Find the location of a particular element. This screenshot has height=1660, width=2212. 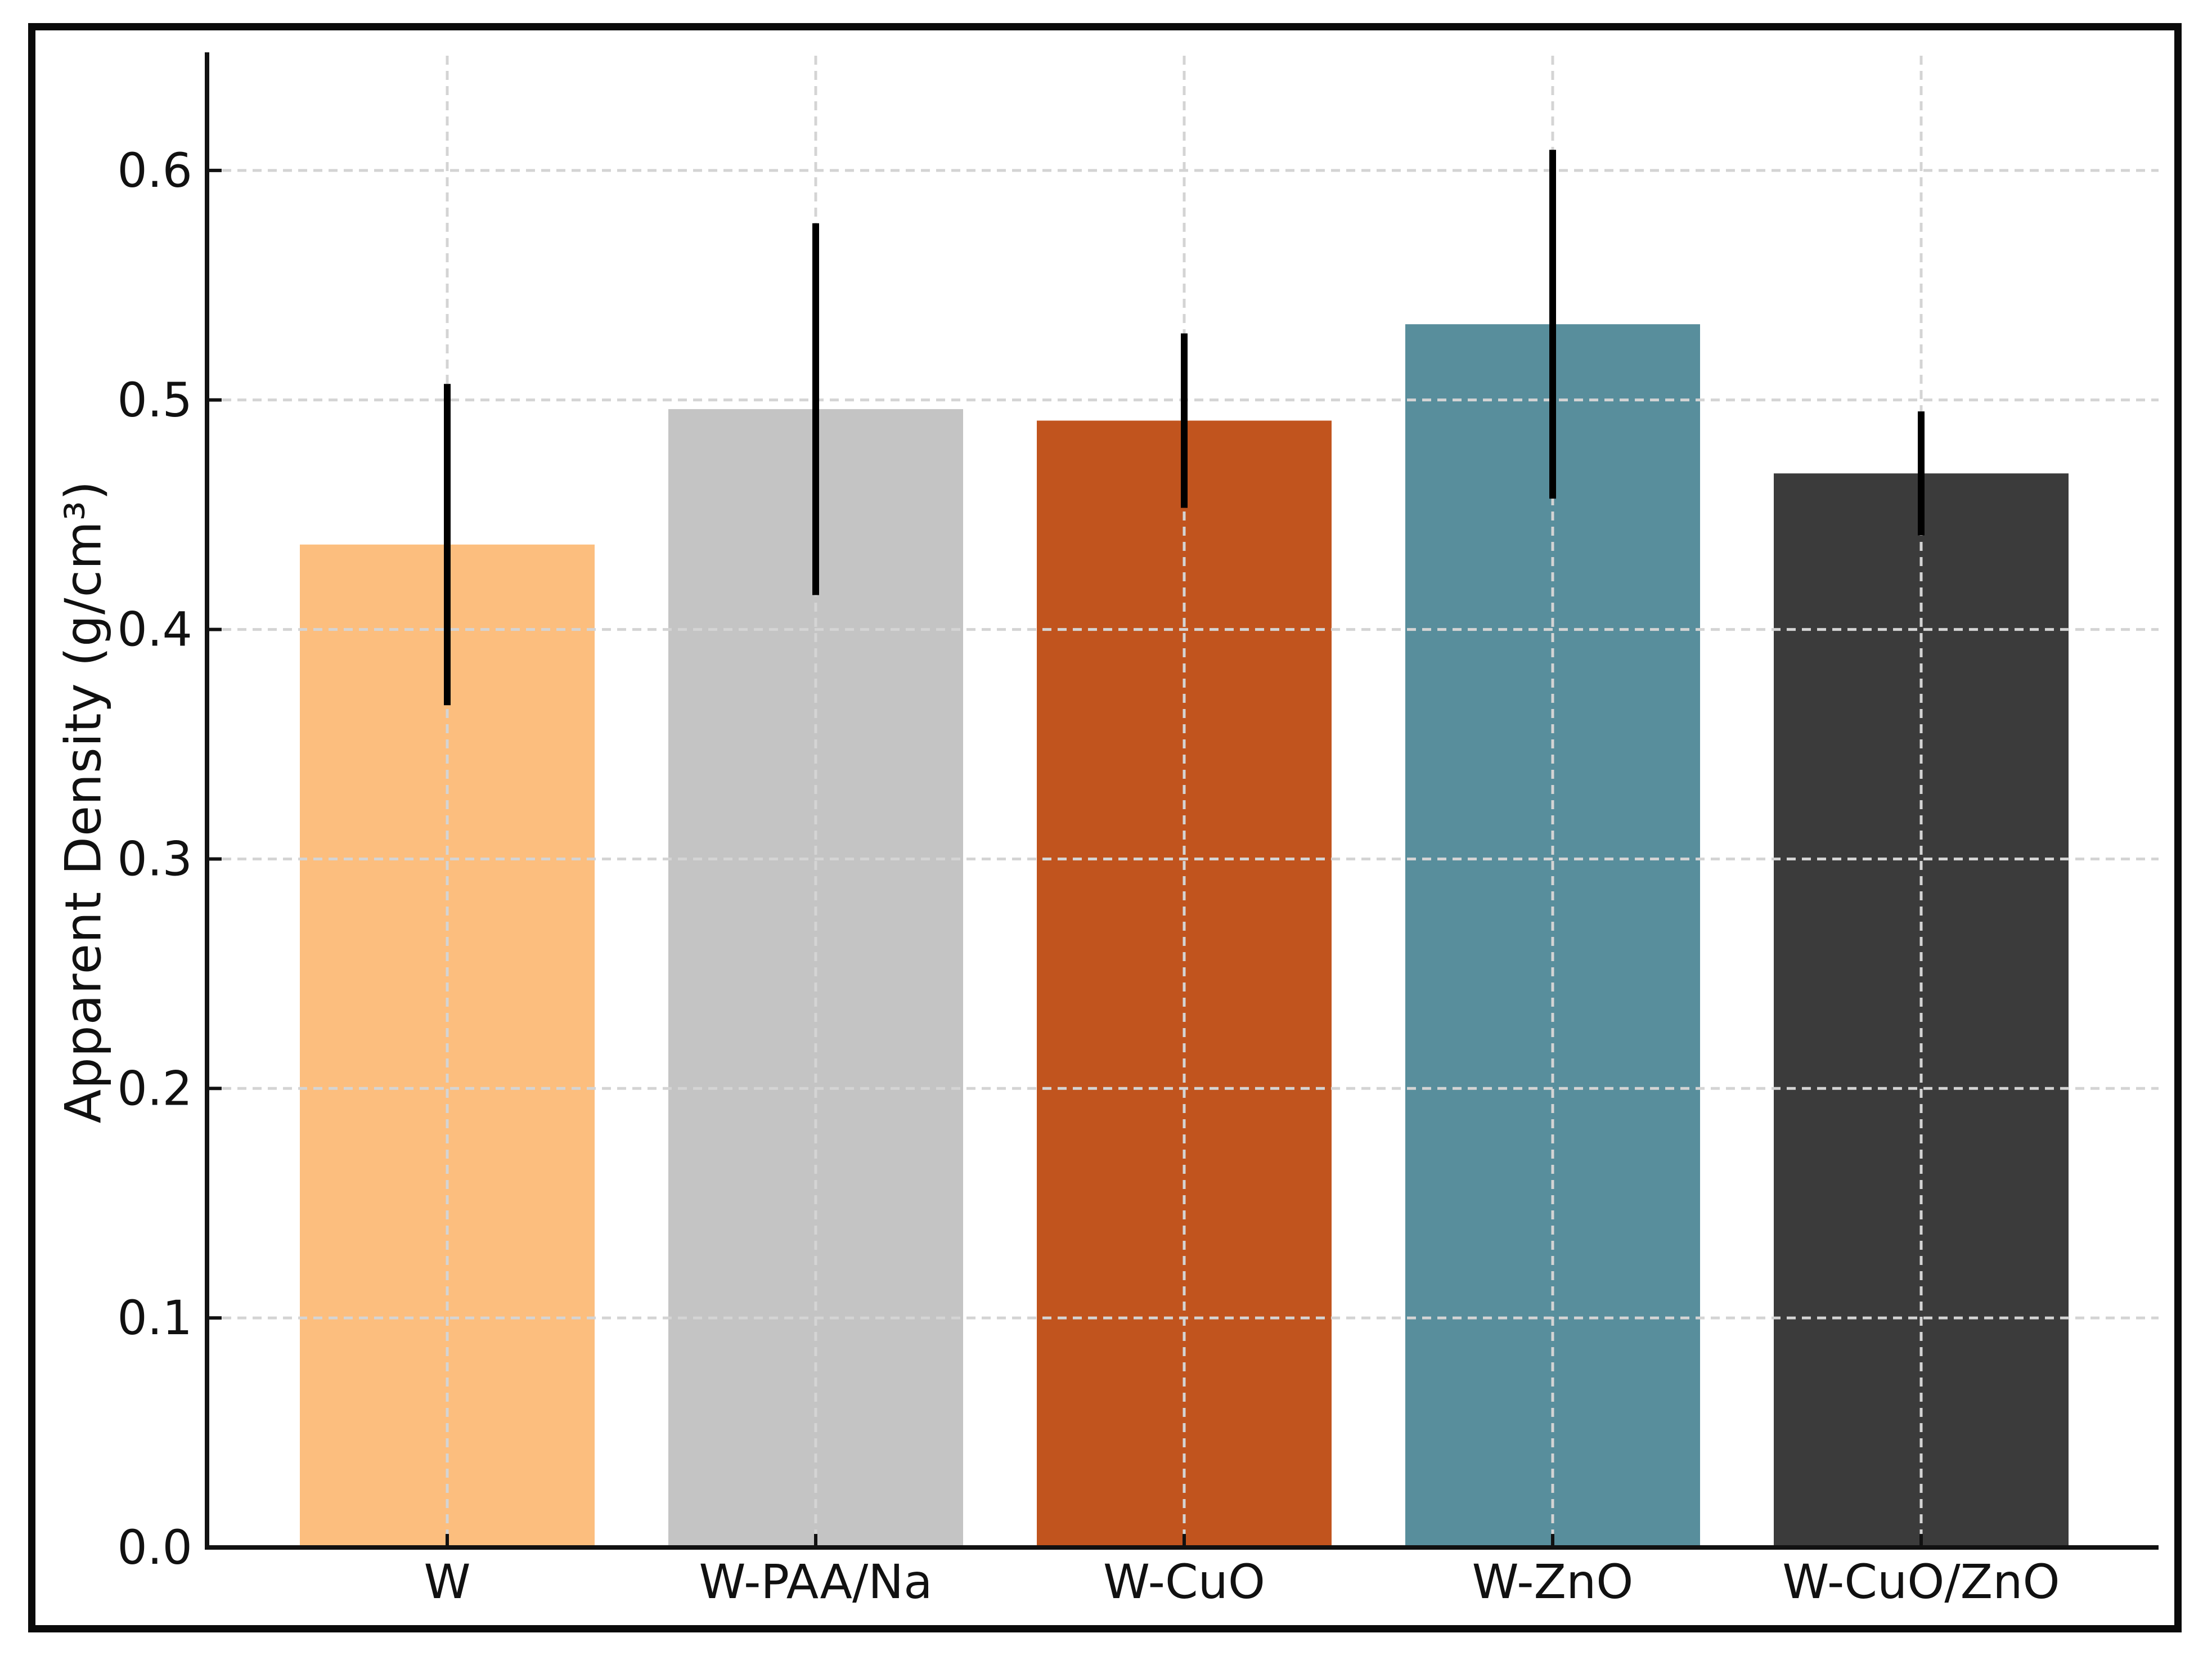

y-tick-label: 0.2 is located at coordinates (154, 1088).